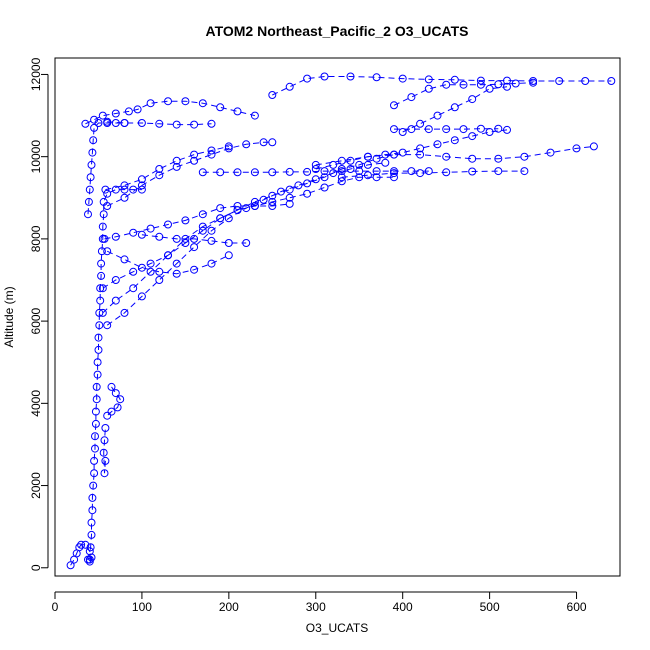  I want to click on y-tick-label: 8000, so click(36, 238).